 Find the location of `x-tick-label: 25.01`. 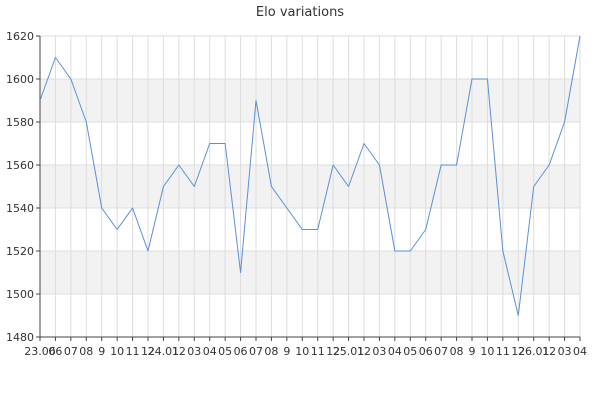

x-tick-label: 25.01 is located at coordinates (349, 351).